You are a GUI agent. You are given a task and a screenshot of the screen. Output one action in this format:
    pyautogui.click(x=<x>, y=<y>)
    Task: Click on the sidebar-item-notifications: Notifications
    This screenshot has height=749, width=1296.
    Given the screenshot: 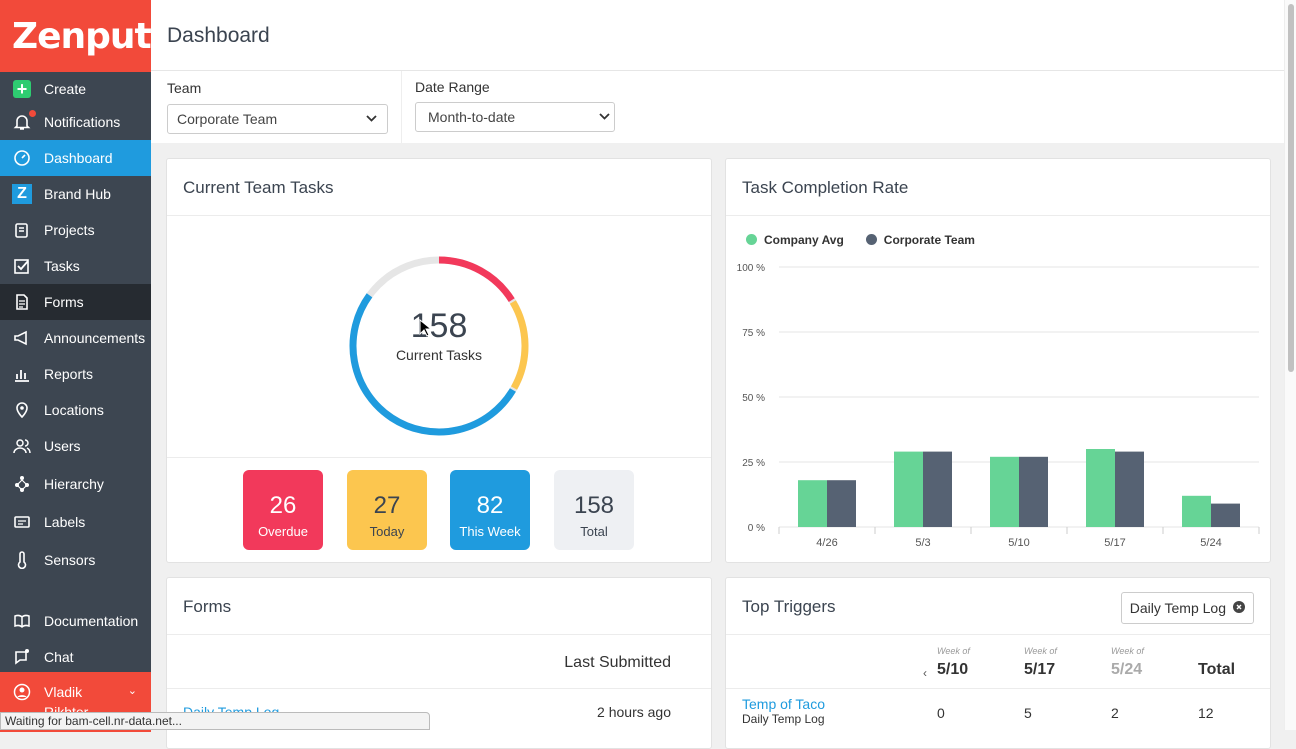 What is the action you would take?
    pyautogui.click(x=75, y=122)
    